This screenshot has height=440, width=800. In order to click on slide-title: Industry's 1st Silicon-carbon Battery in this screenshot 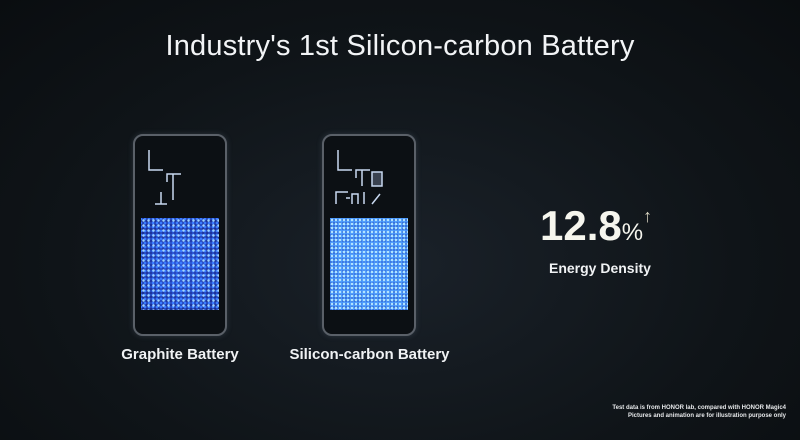, I will do `click(400, 46)`.